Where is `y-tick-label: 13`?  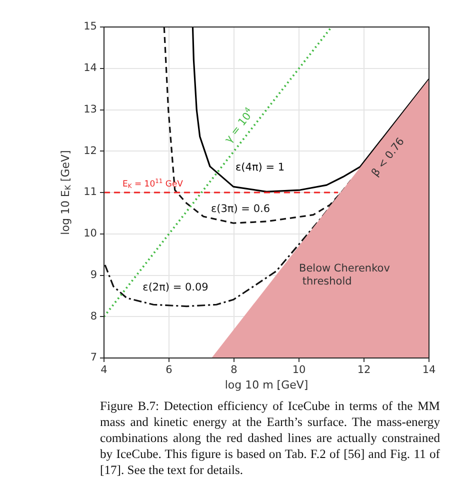
y-tick-label: 13 is located at coordinates (90, 109).